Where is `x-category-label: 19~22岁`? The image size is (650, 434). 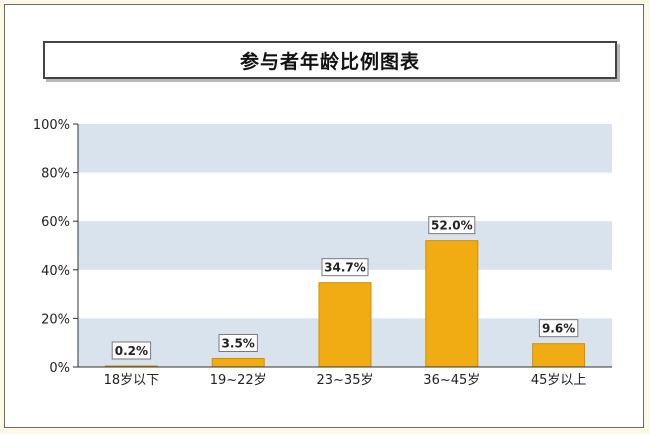
x-category-label: 19~22岁 is located at coordinates (238, 380).